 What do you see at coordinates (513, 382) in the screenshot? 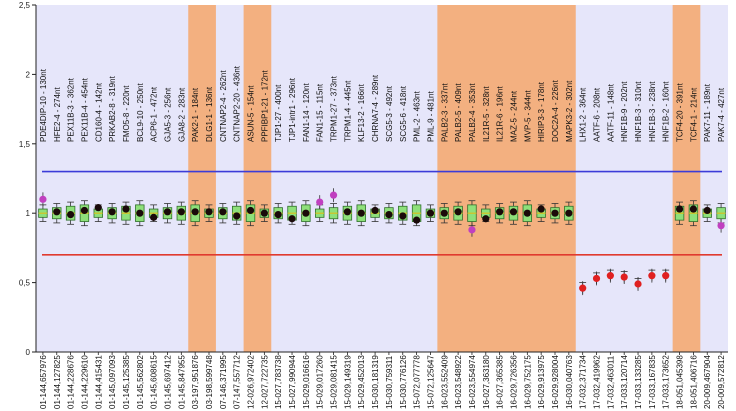
I see `position-label: 16-029,726356` at bounding box center [513, 382].